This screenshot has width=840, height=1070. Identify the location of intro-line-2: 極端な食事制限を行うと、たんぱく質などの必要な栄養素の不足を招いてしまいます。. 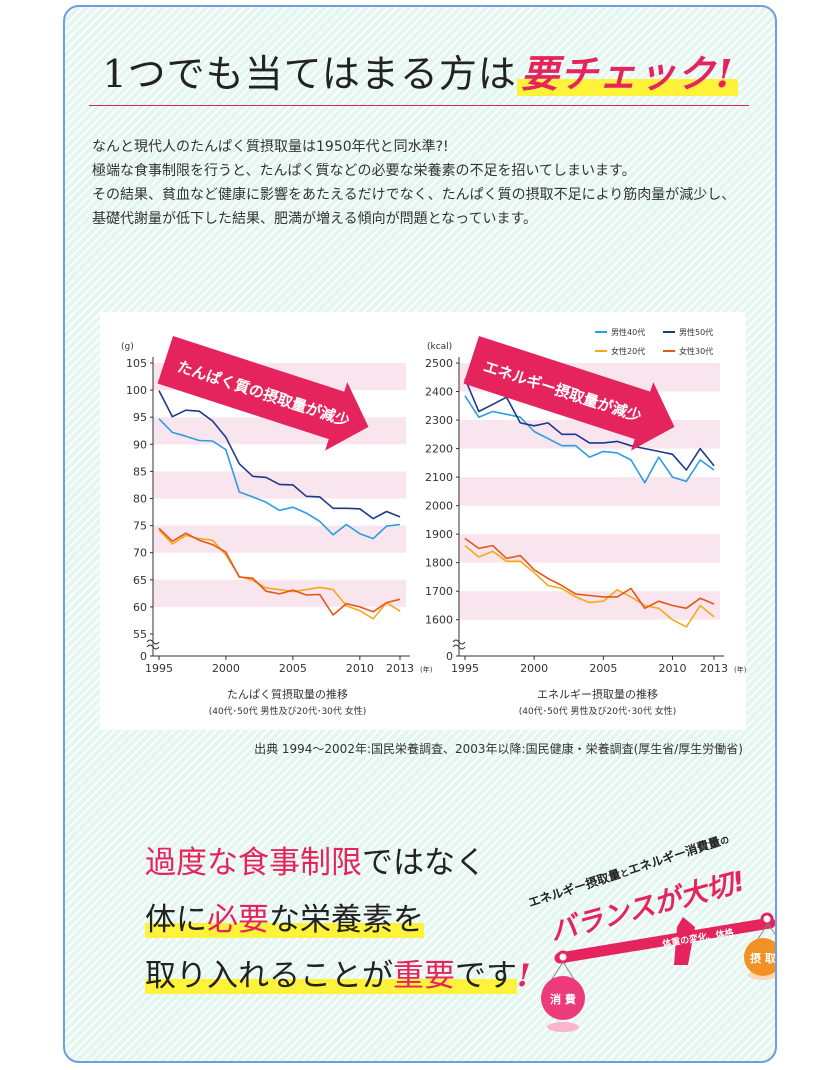
(364, 171).